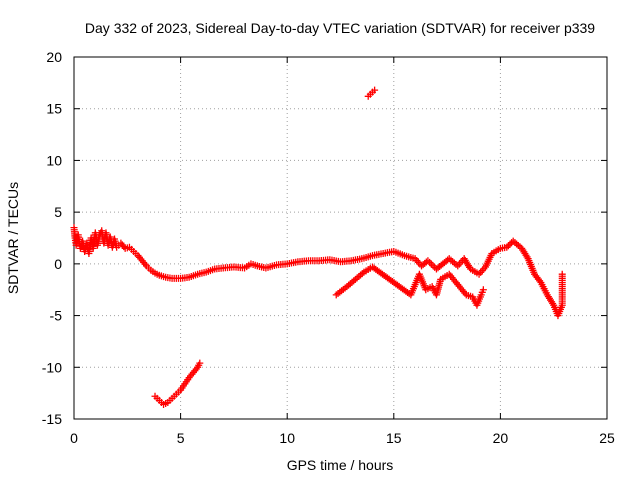  I want to click on x-tick-label: 0, so click(74, 438).